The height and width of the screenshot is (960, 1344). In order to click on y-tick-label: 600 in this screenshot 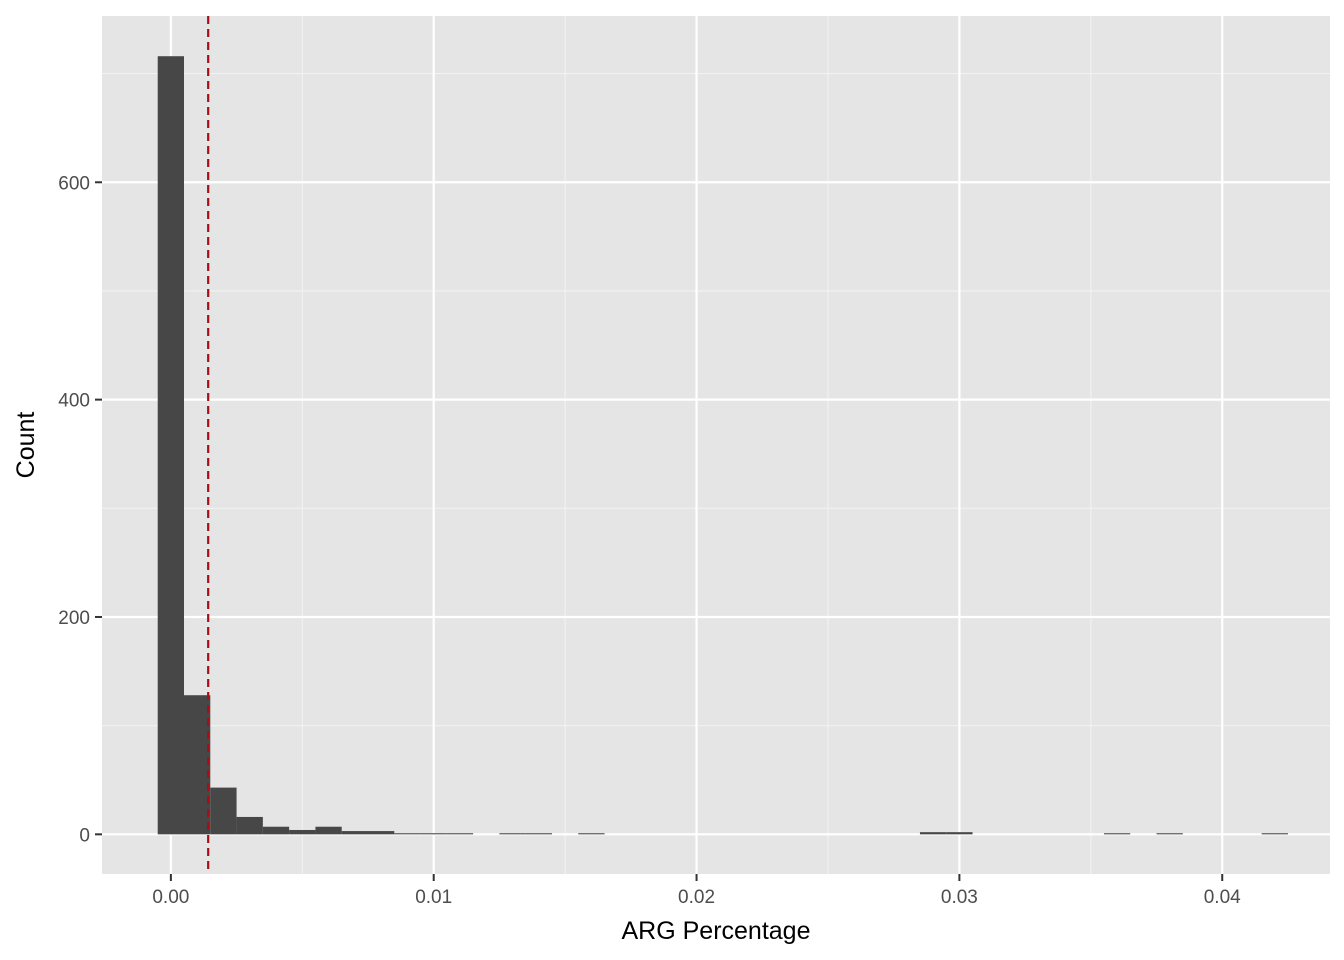, I will do `click(74, 183)`.